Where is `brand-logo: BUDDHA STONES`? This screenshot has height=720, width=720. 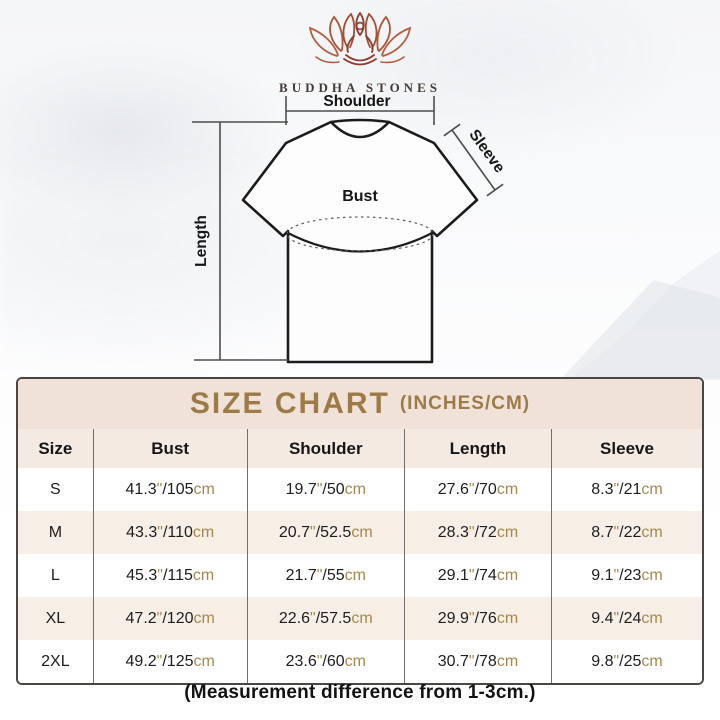 brand-logo: BUDDHA STONES is located at coordinates (360, 53).